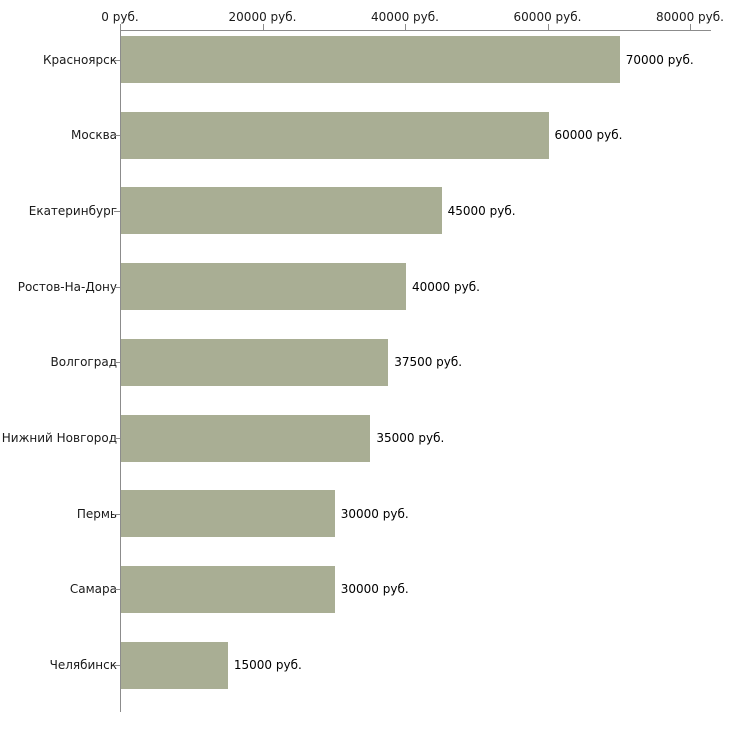  I want to click on category-label: Нижний Новгород, so click(59, 438).